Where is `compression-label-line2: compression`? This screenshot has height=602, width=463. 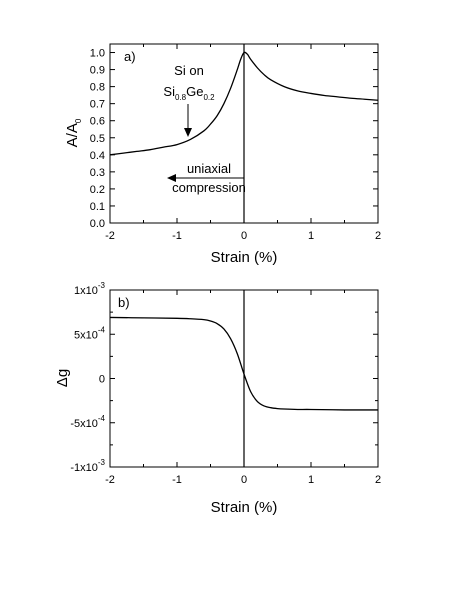
compression-label-line2: compression is located at coordinates (209, 187).